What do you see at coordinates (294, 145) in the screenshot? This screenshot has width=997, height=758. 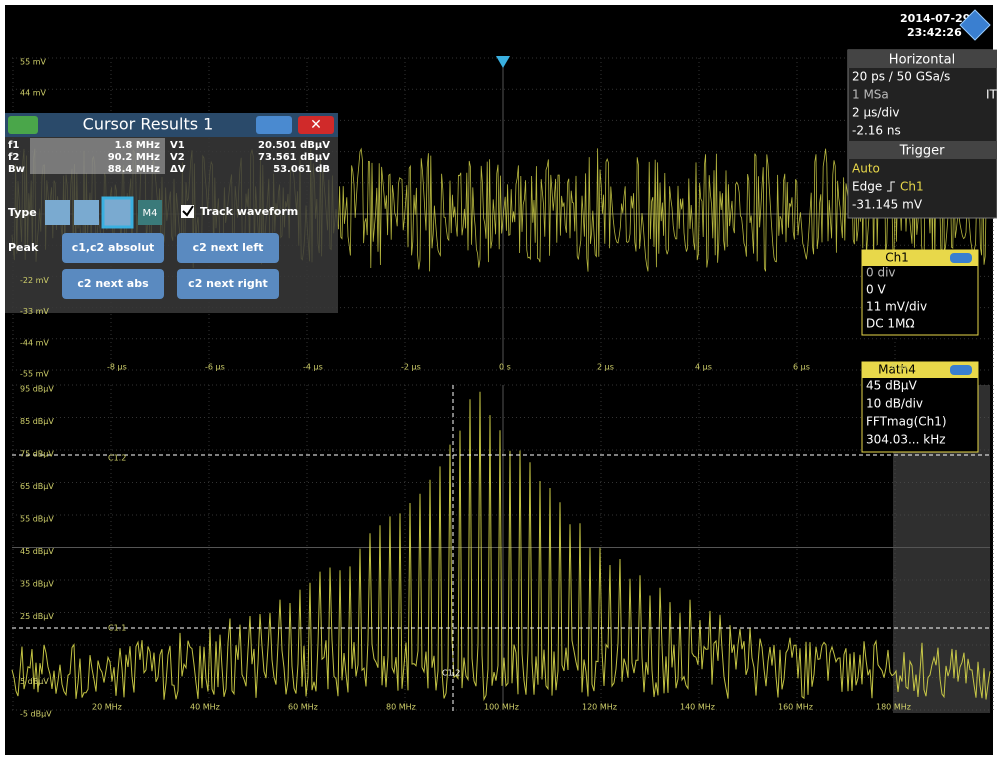 I see `cursor-value: 20.501 dBµV` at bounding box center [294, 145].